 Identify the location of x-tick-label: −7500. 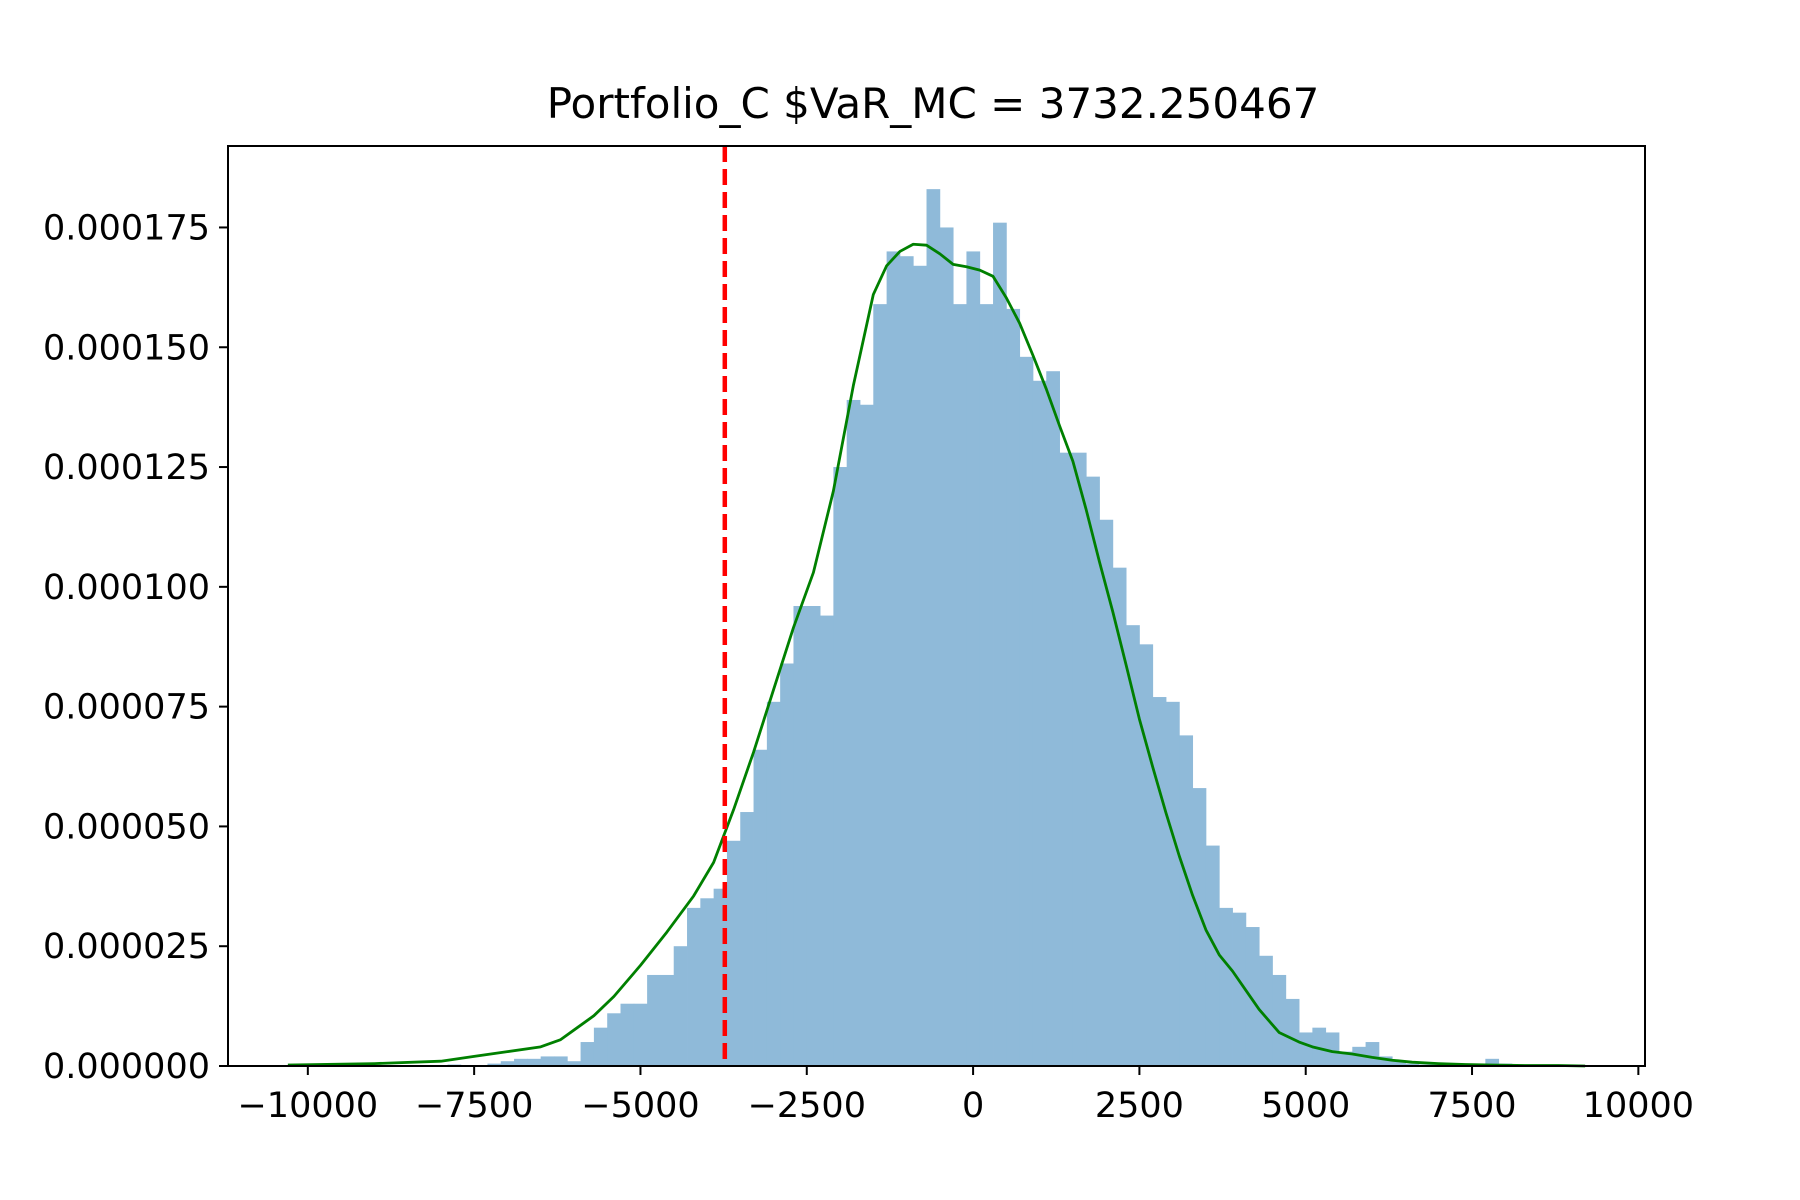
(474, 1106).